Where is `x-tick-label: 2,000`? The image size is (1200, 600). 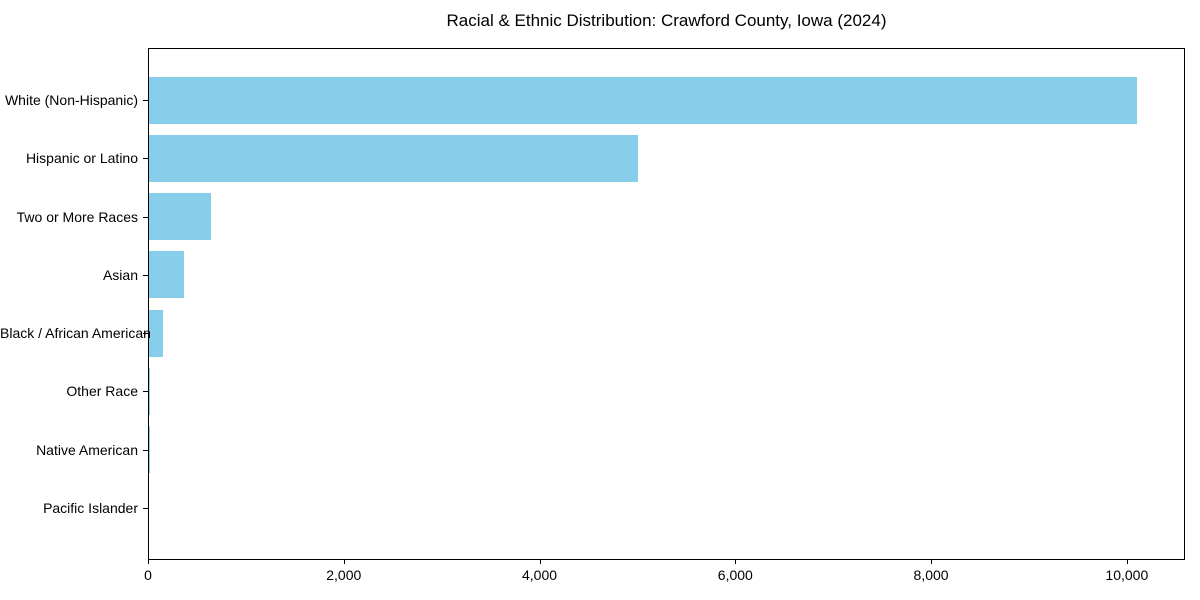
x-tick-label: 2,000 is located at coordinates (344, 575).